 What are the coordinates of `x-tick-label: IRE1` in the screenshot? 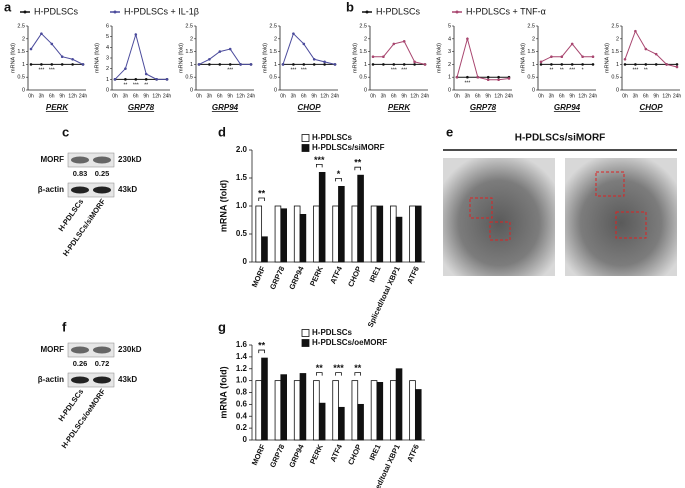 It's located at (374, 452).